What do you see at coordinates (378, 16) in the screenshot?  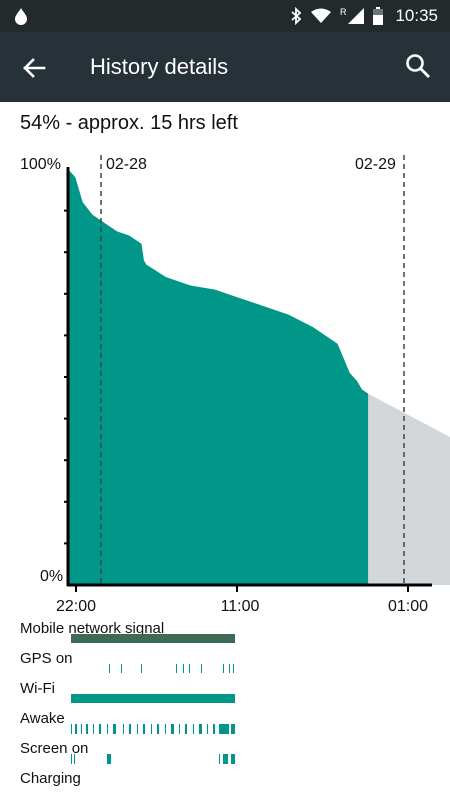 I see `battery-icon` at bounding box center [378, 16].